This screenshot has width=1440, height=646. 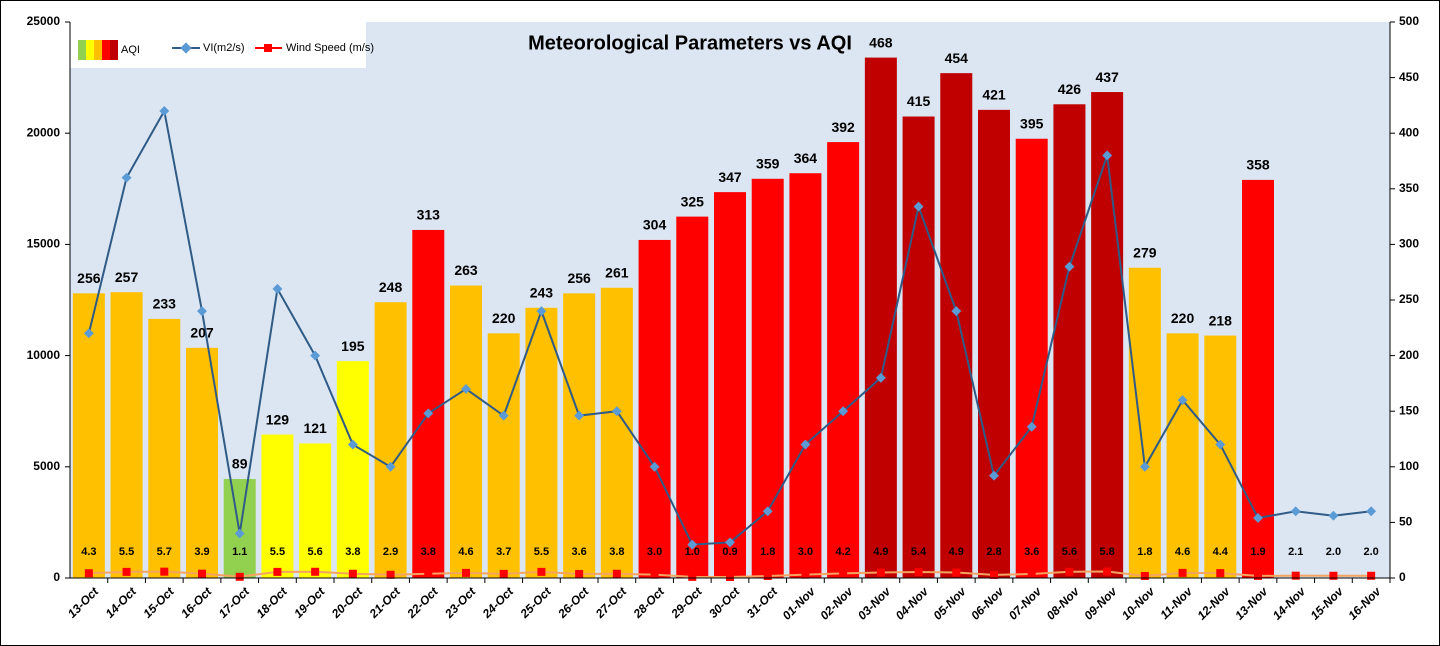 What do you see at coordinates (1409, 132) in the screenshot?
I see `y2-tick-label: 400` at bounding box center [1409, 132].